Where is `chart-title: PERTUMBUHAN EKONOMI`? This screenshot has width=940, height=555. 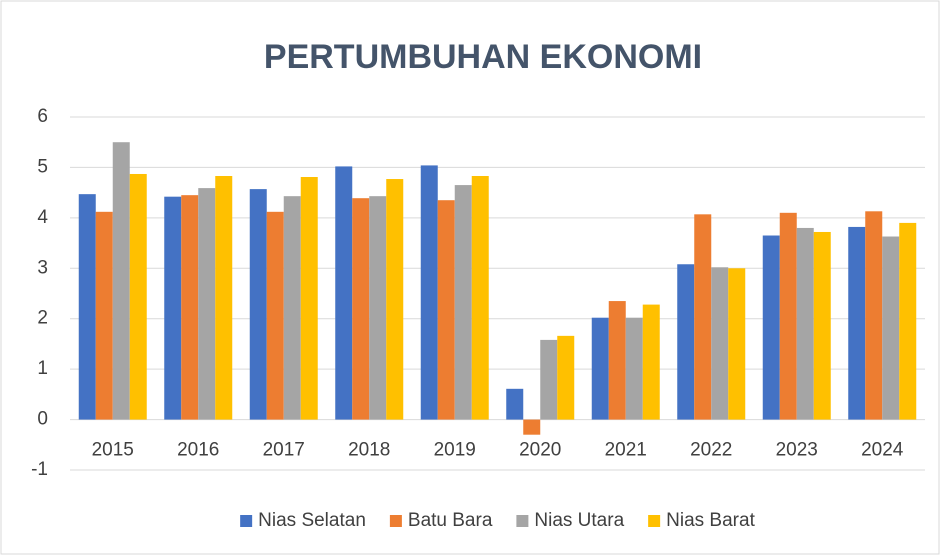
chart-title: PERTUMBUHAN EKONOMI is located at coordinates (483, 57).